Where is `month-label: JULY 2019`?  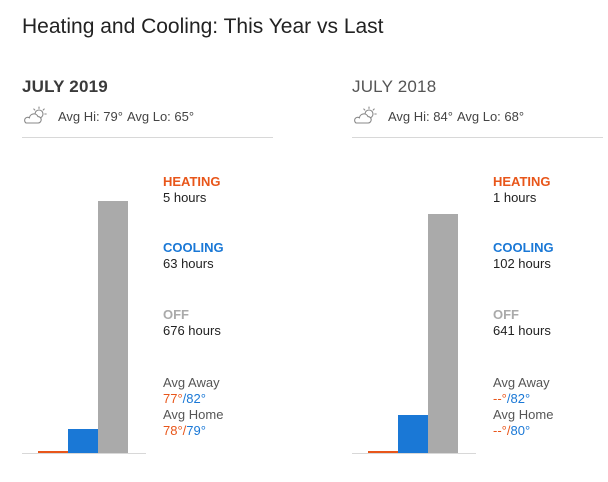 month-label: JULY 2019 is located at coordinates (65, 86).